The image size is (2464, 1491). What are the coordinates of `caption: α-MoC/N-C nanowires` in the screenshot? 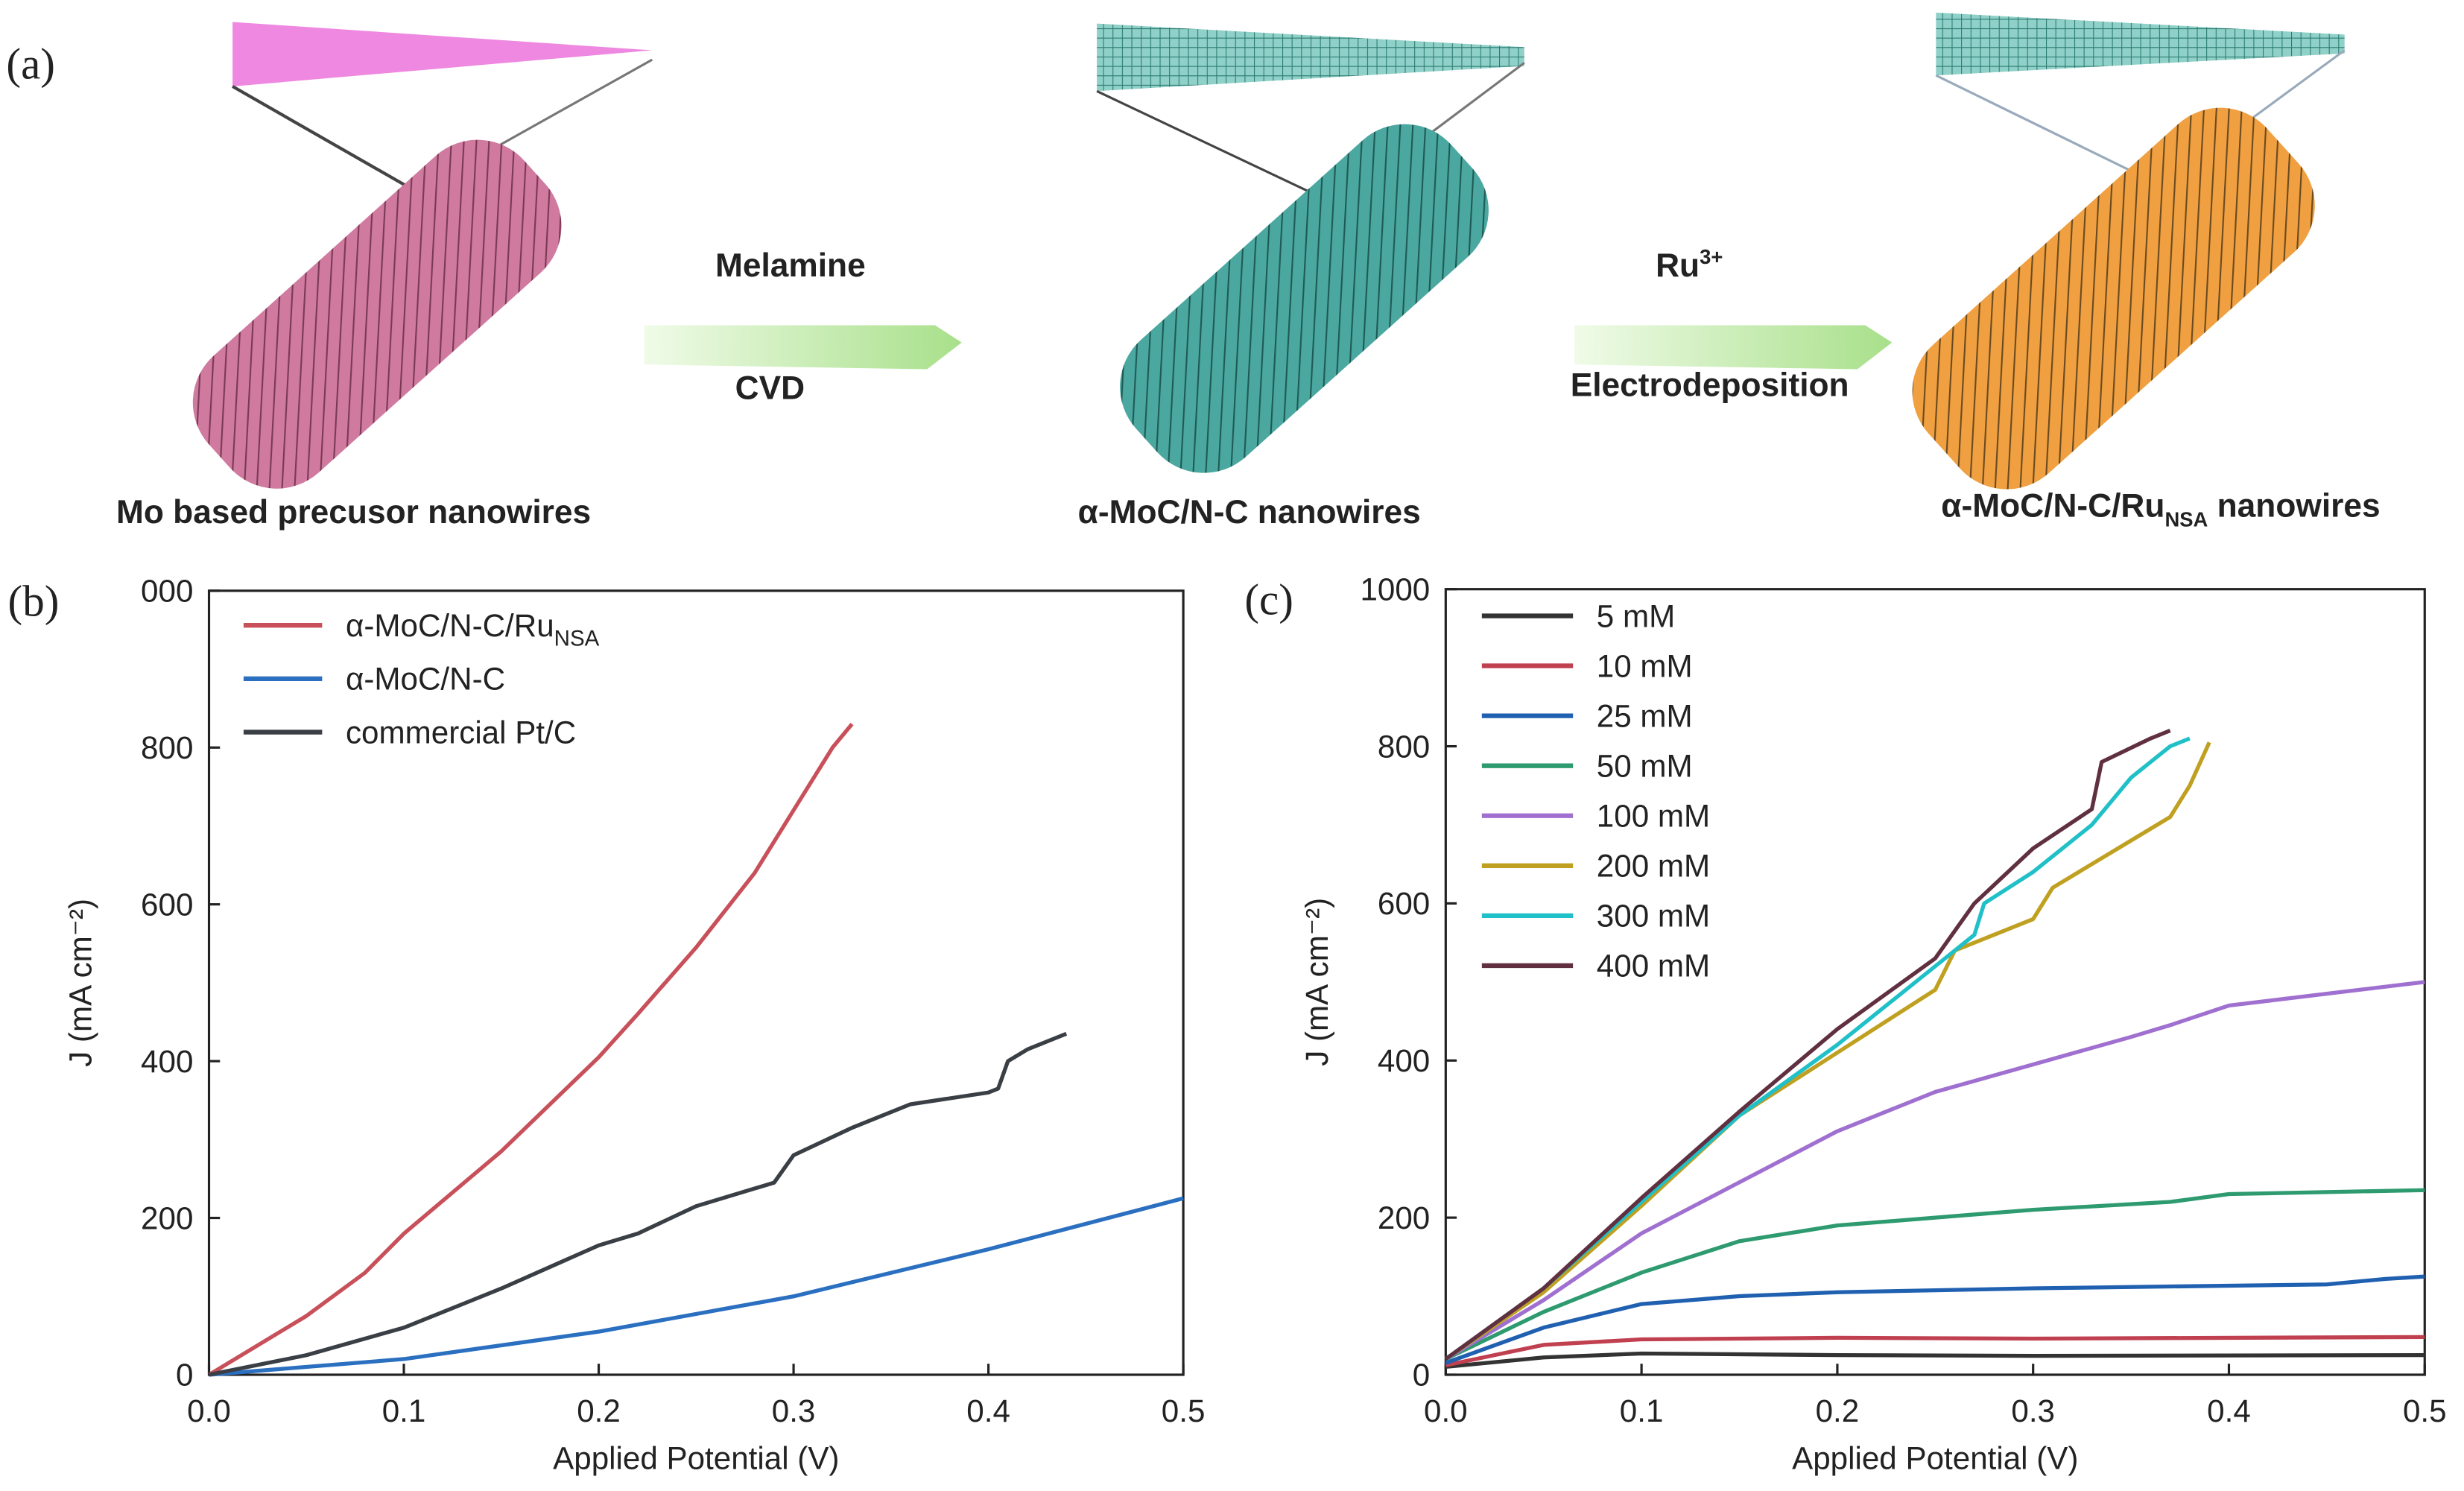 It's located at (1249, 512).